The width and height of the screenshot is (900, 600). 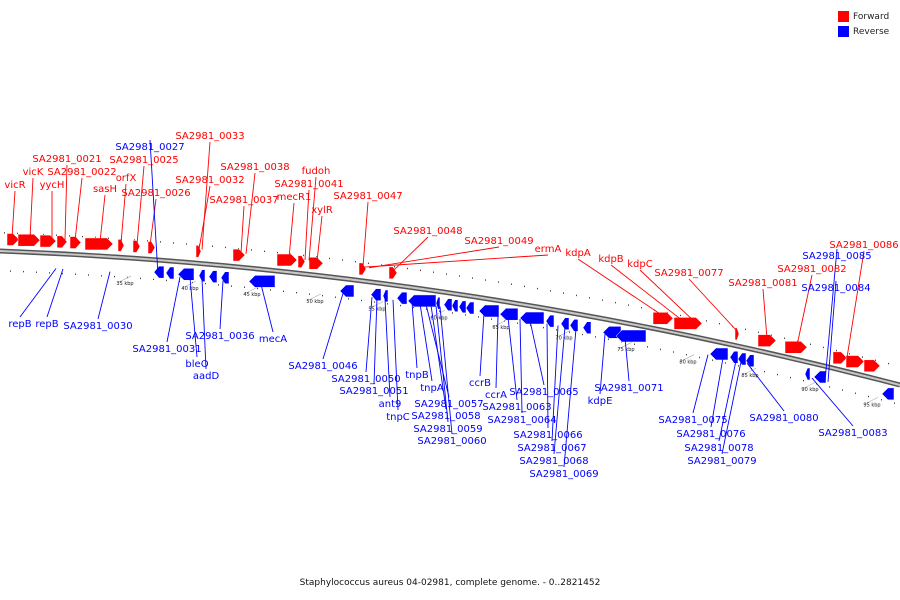 What do you see at coordinates (498, 241) in the screenshot?
I see `gene-label: SA2981_0049` at bounding box center [498, 241].